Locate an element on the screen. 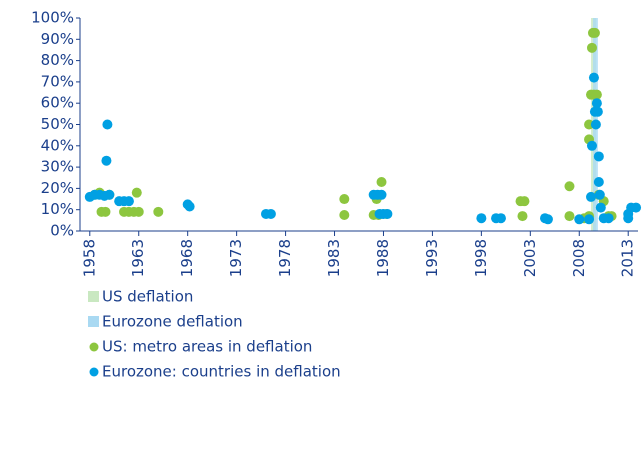  x-tick-label: 2003 is located at coordinates (530, 258).